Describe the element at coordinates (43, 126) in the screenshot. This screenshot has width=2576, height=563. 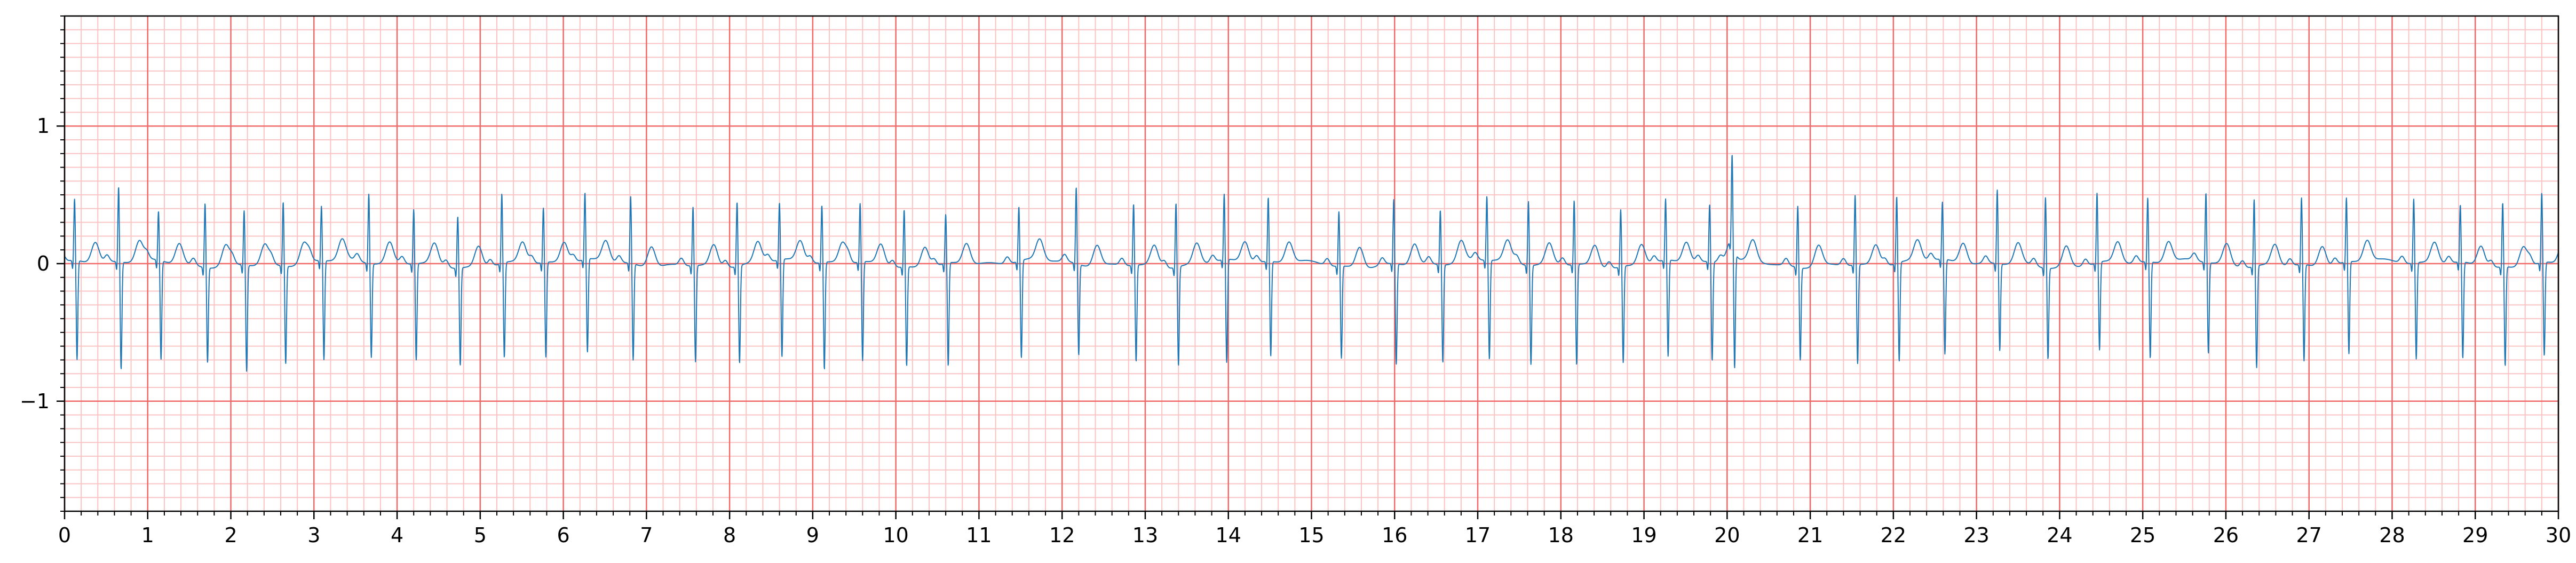
I see `y-tick-label: 1` at that location.